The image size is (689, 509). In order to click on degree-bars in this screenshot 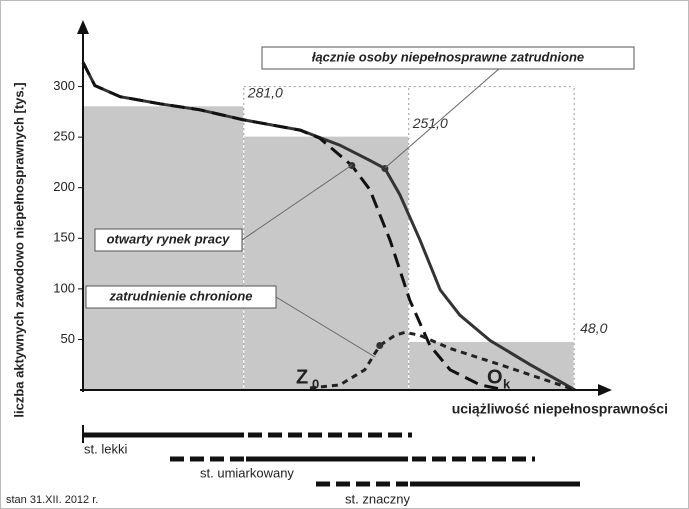, I will do `click(331, 459)`.